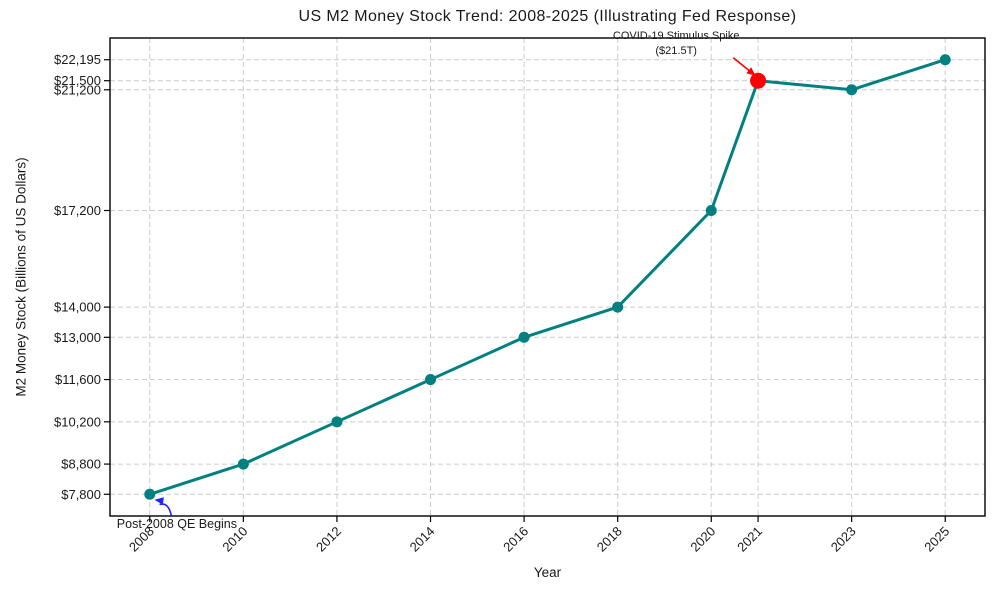 This screenshot has height=600, width=1000. Describe the element at coordinates (78, 379) in the screenshot. I see `y-tick-label: $11,600` at that location.